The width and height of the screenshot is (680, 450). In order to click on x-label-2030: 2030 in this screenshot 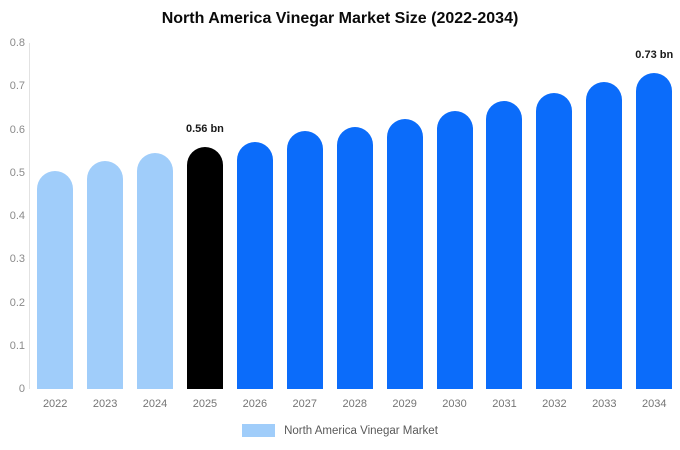, I will do `click(454, 404)`.